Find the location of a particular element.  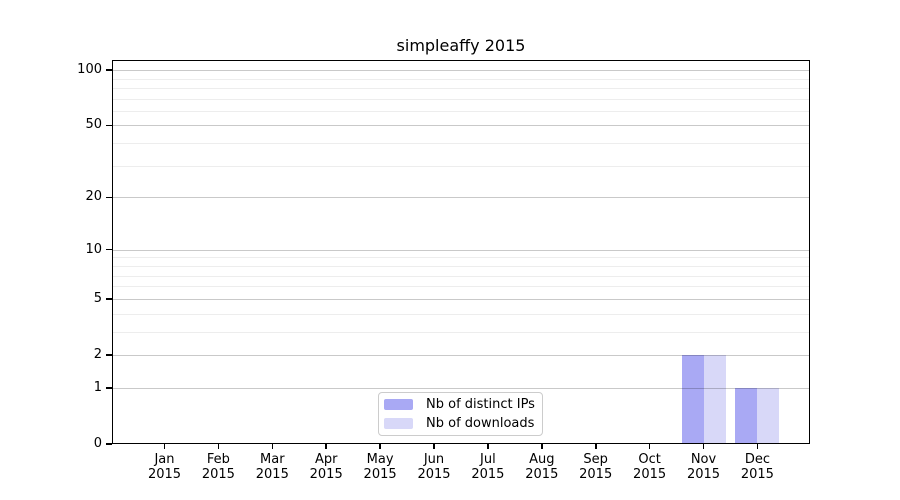

chart-title: simpleaffy 2015 is located at coordinates (461, 45).